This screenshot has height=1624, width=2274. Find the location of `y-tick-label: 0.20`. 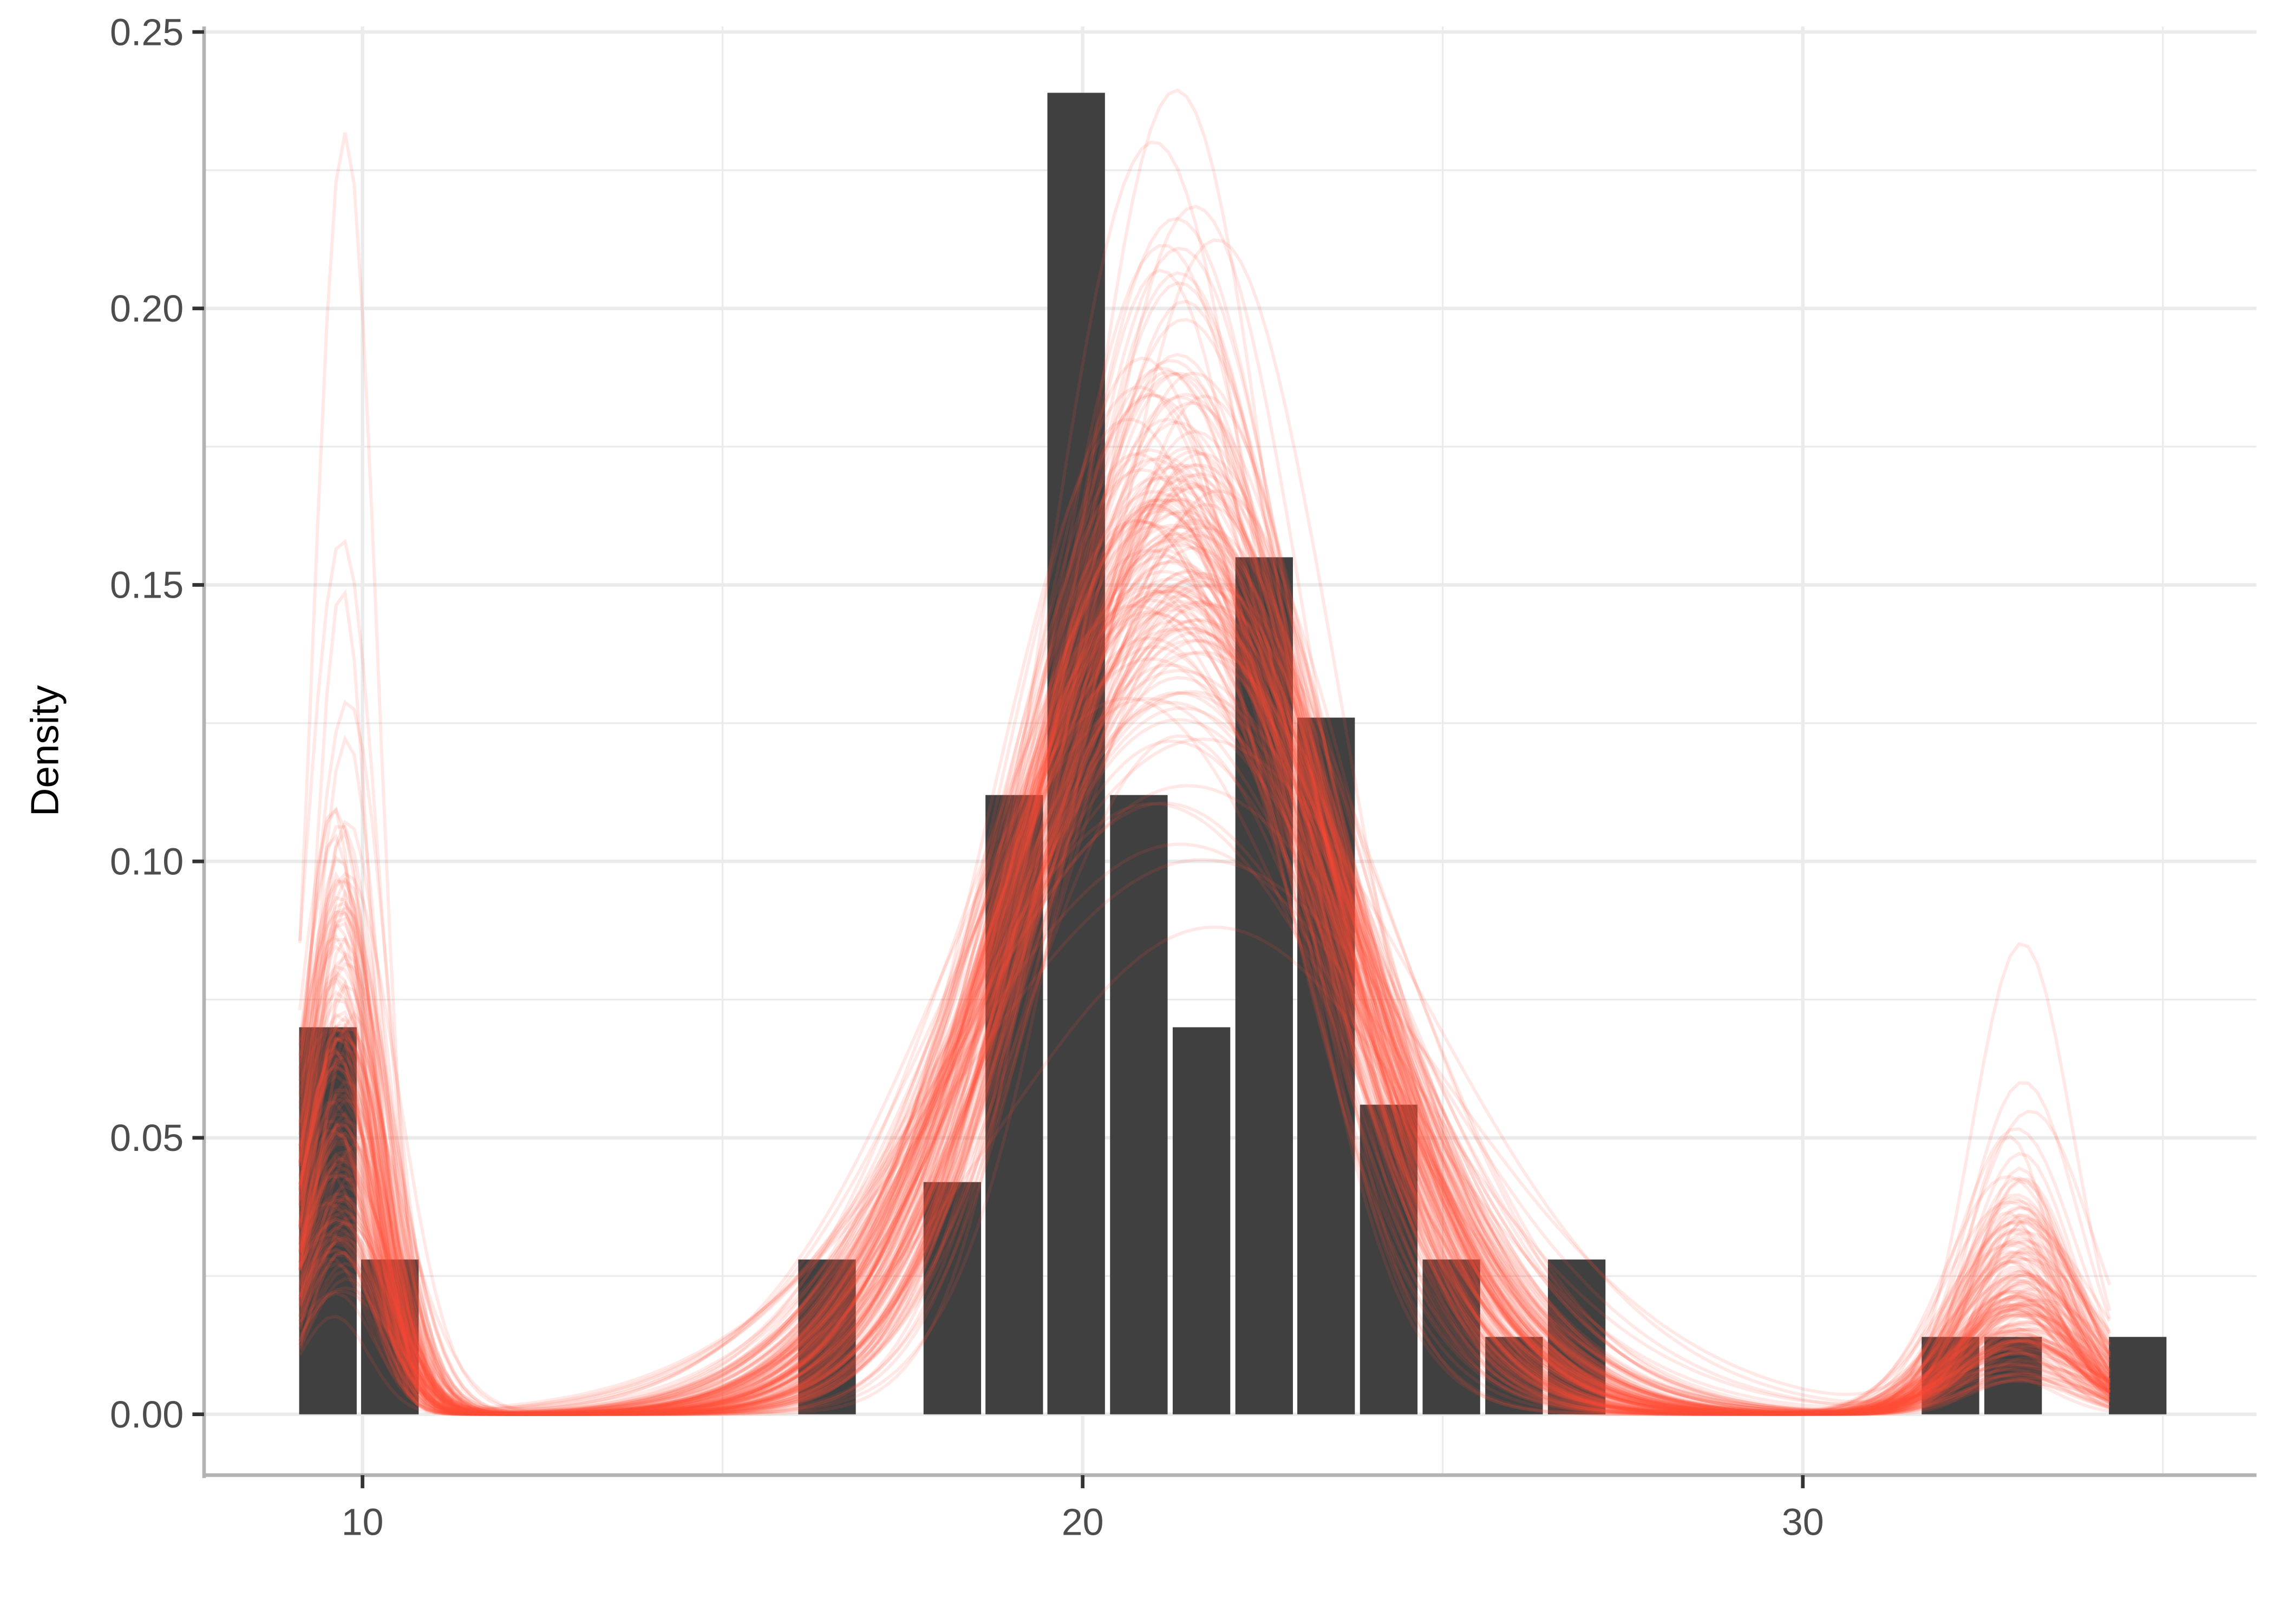

y-tick-label: 0.20 is located at coordinates (147, 309).